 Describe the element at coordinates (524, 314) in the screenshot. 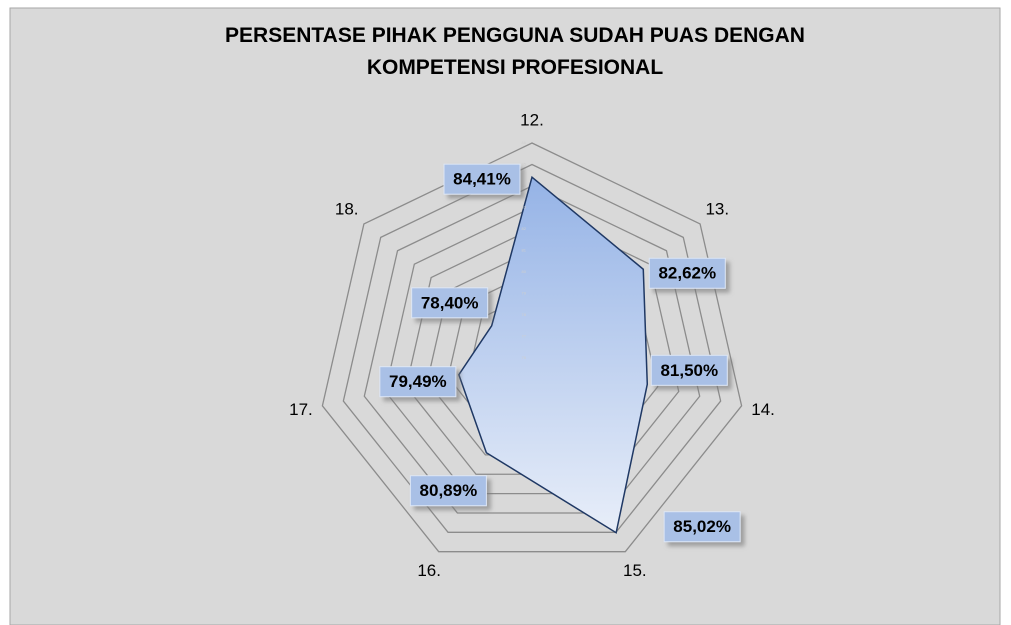

I see `r-tick-label: 78` at that location.